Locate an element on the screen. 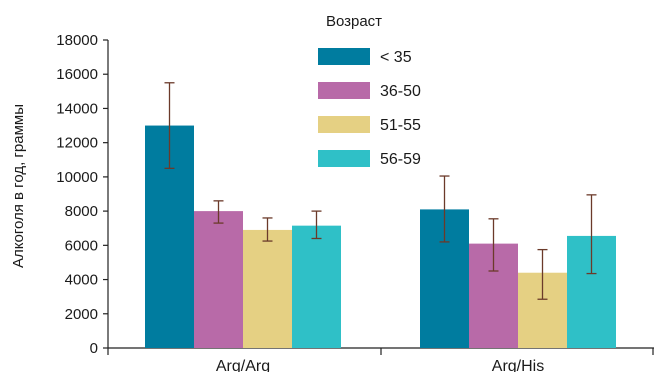  y-axis-label: Алкоголя в год, граммы is located at coordinates (18, 186).